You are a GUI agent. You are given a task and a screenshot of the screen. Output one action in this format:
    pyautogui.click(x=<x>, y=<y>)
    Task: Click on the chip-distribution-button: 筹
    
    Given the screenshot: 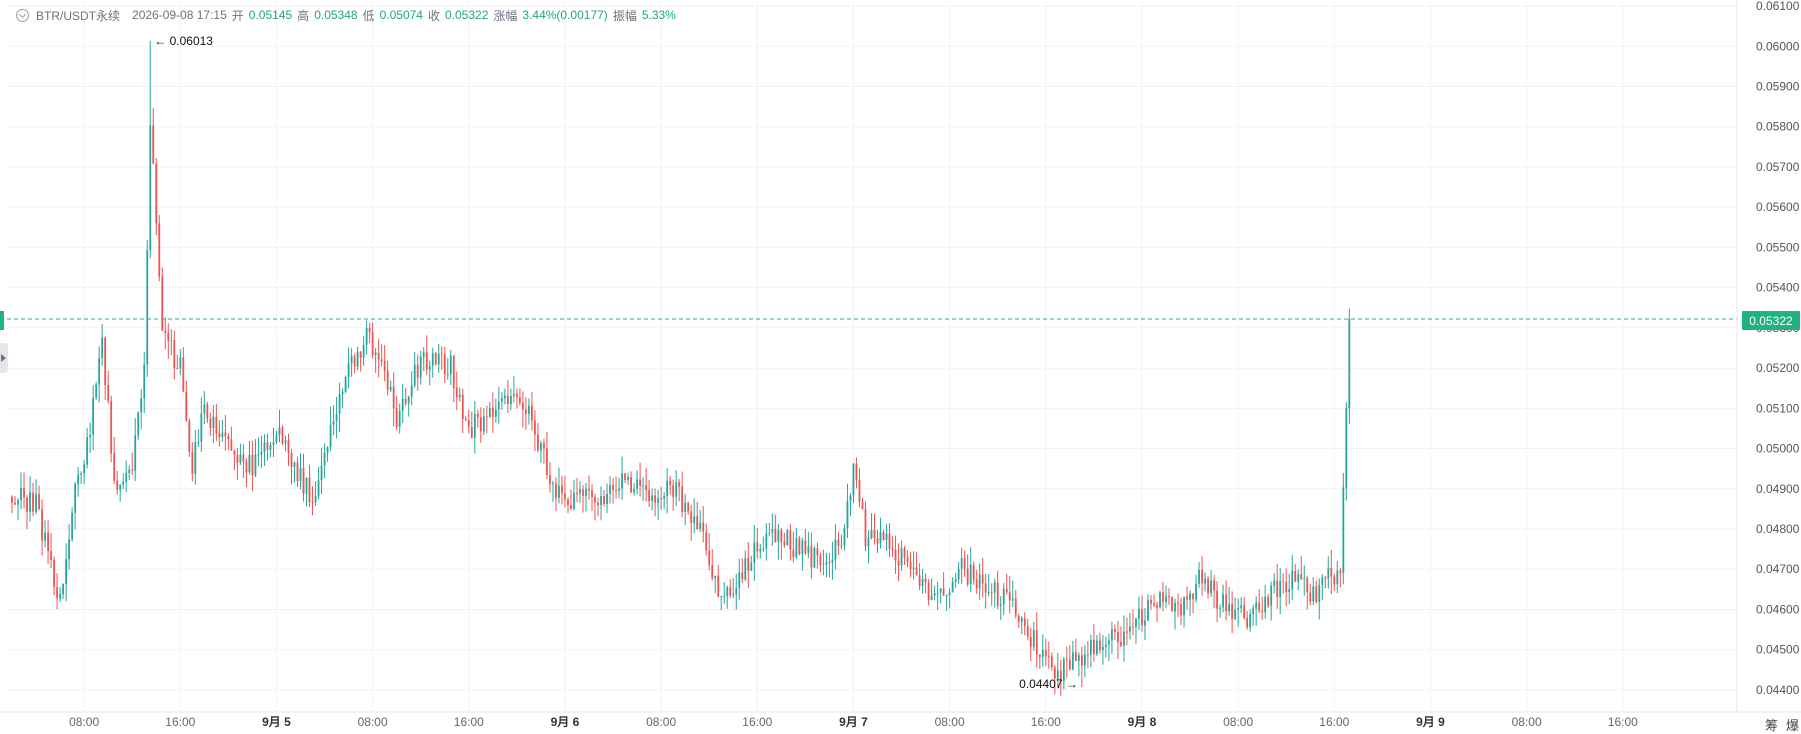 What is the action you would take?
    pyautogui.click(x=1771, y=725)
    